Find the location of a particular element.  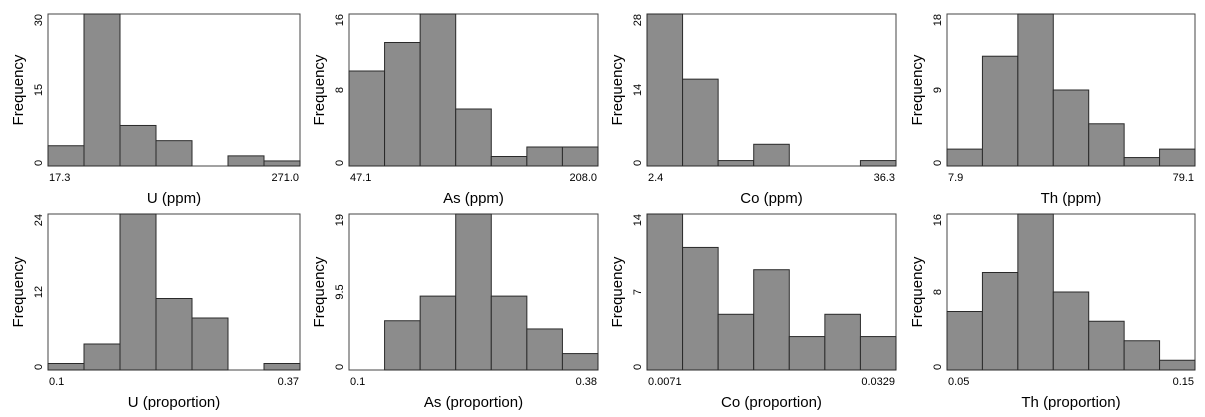

panel-7-y-tick-label: 14 is located at coordinates (638, 220).